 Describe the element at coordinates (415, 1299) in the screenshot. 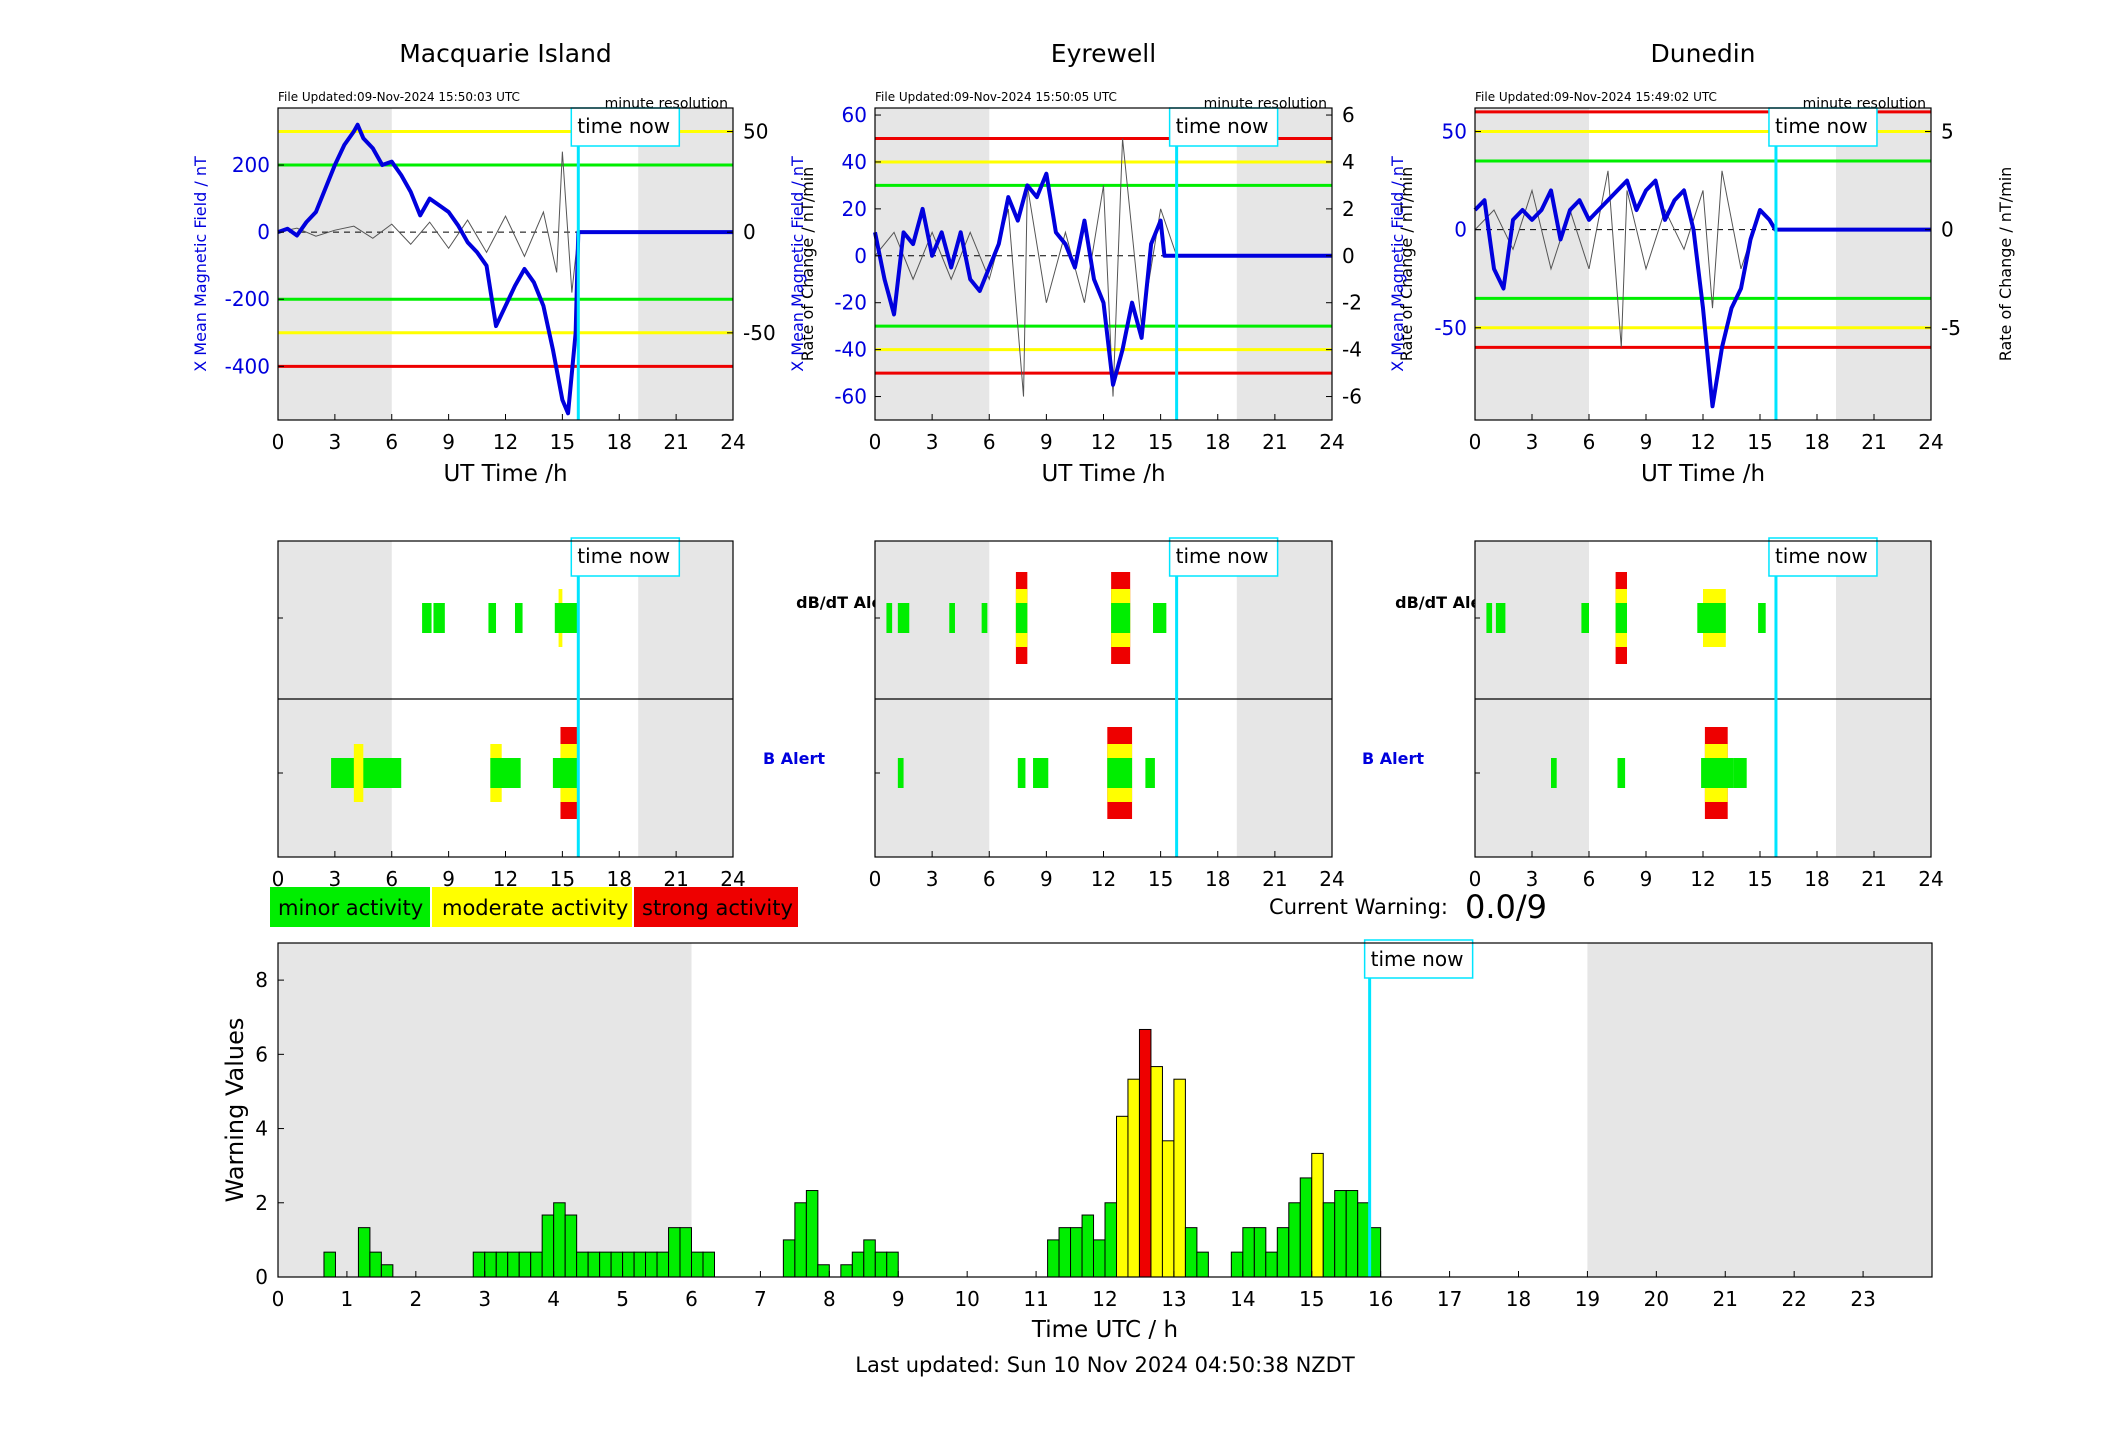

I see `x-tick-label: 2` at that location.